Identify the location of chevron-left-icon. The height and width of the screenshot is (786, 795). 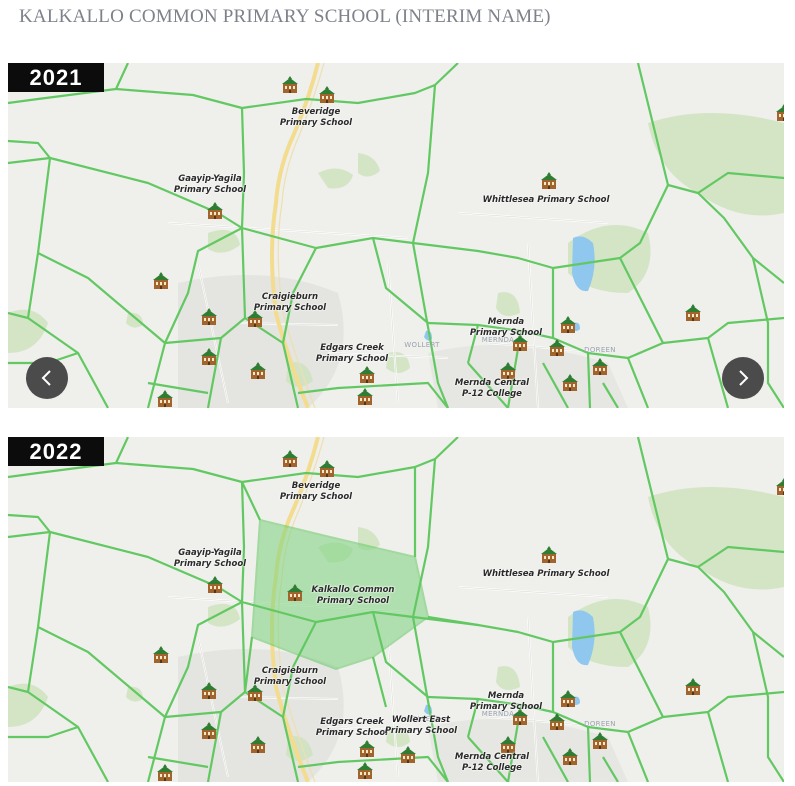
(46, 378).